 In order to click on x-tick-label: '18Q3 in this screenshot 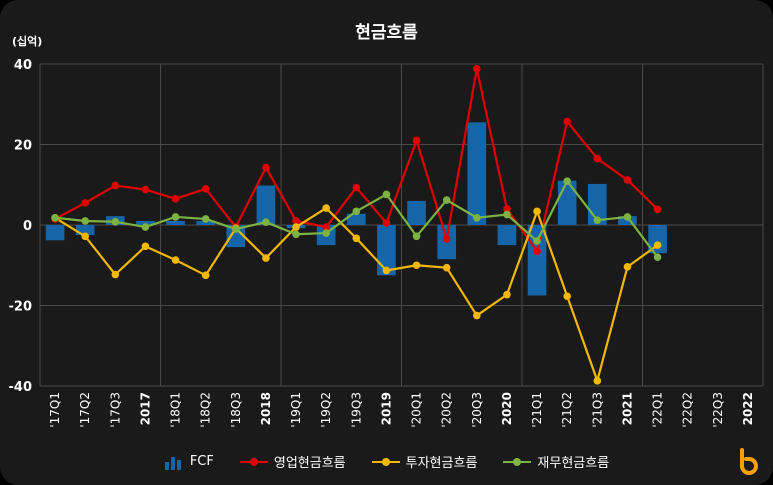, I will do `click(236, 410)`.